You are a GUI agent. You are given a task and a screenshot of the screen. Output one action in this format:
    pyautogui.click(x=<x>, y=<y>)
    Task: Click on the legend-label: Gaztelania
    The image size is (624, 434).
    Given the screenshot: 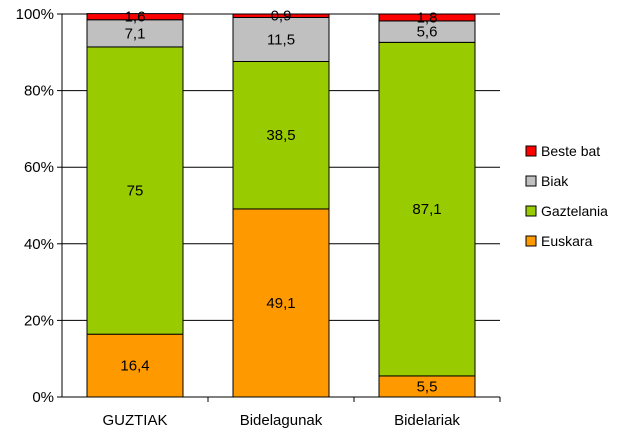 What is the action you would take?
    pyautogui.click(x=574, y=211)
    